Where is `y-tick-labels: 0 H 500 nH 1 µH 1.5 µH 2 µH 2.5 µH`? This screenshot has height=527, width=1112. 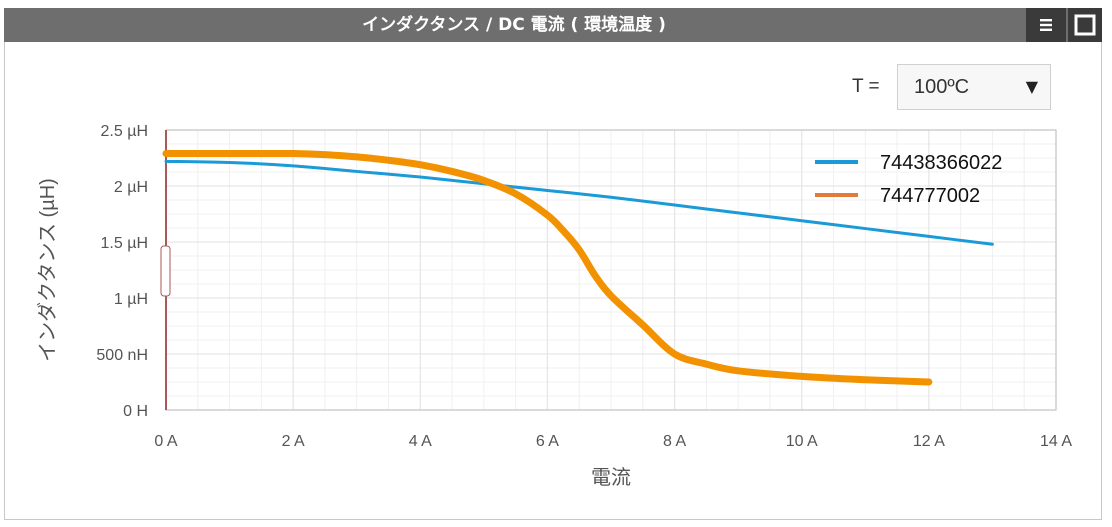 y-tick-labels: 0 H 500 nH 1 µH 1.5 µH 2 µH 2.5 µH is located at coordinates (122, 271).